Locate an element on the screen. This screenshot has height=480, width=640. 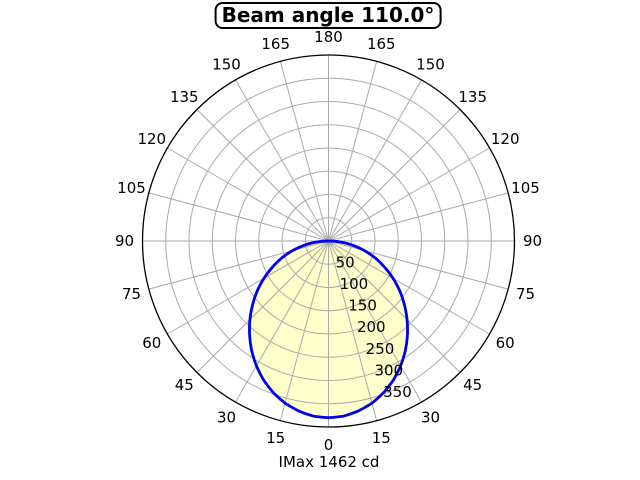
radial-tick-label: 150 is located at coordinates (362, 306).